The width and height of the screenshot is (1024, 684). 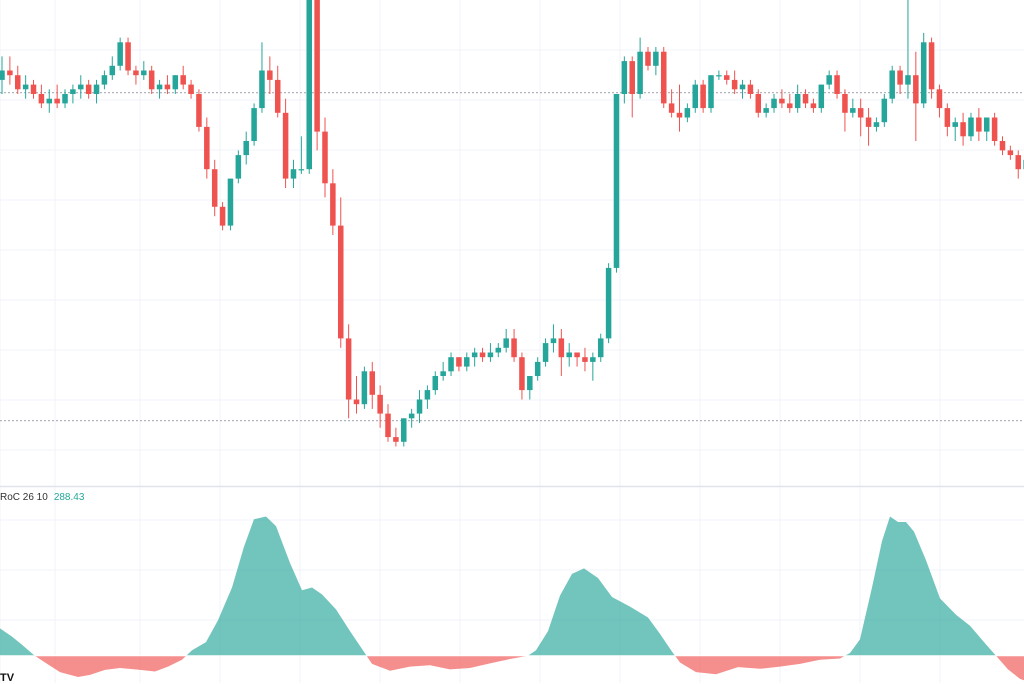 I want to click on indicator-legend: RoC 26 10 288.43, so click(x=42, y=497).